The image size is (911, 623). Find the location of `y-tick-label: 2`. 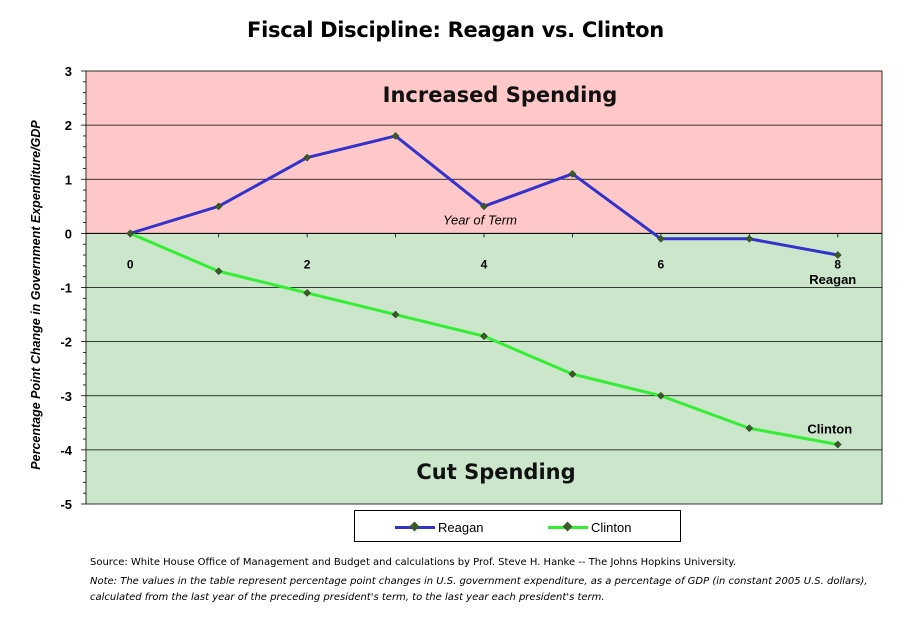

y-tick-label: 2 is located at coordinates (68, 125).